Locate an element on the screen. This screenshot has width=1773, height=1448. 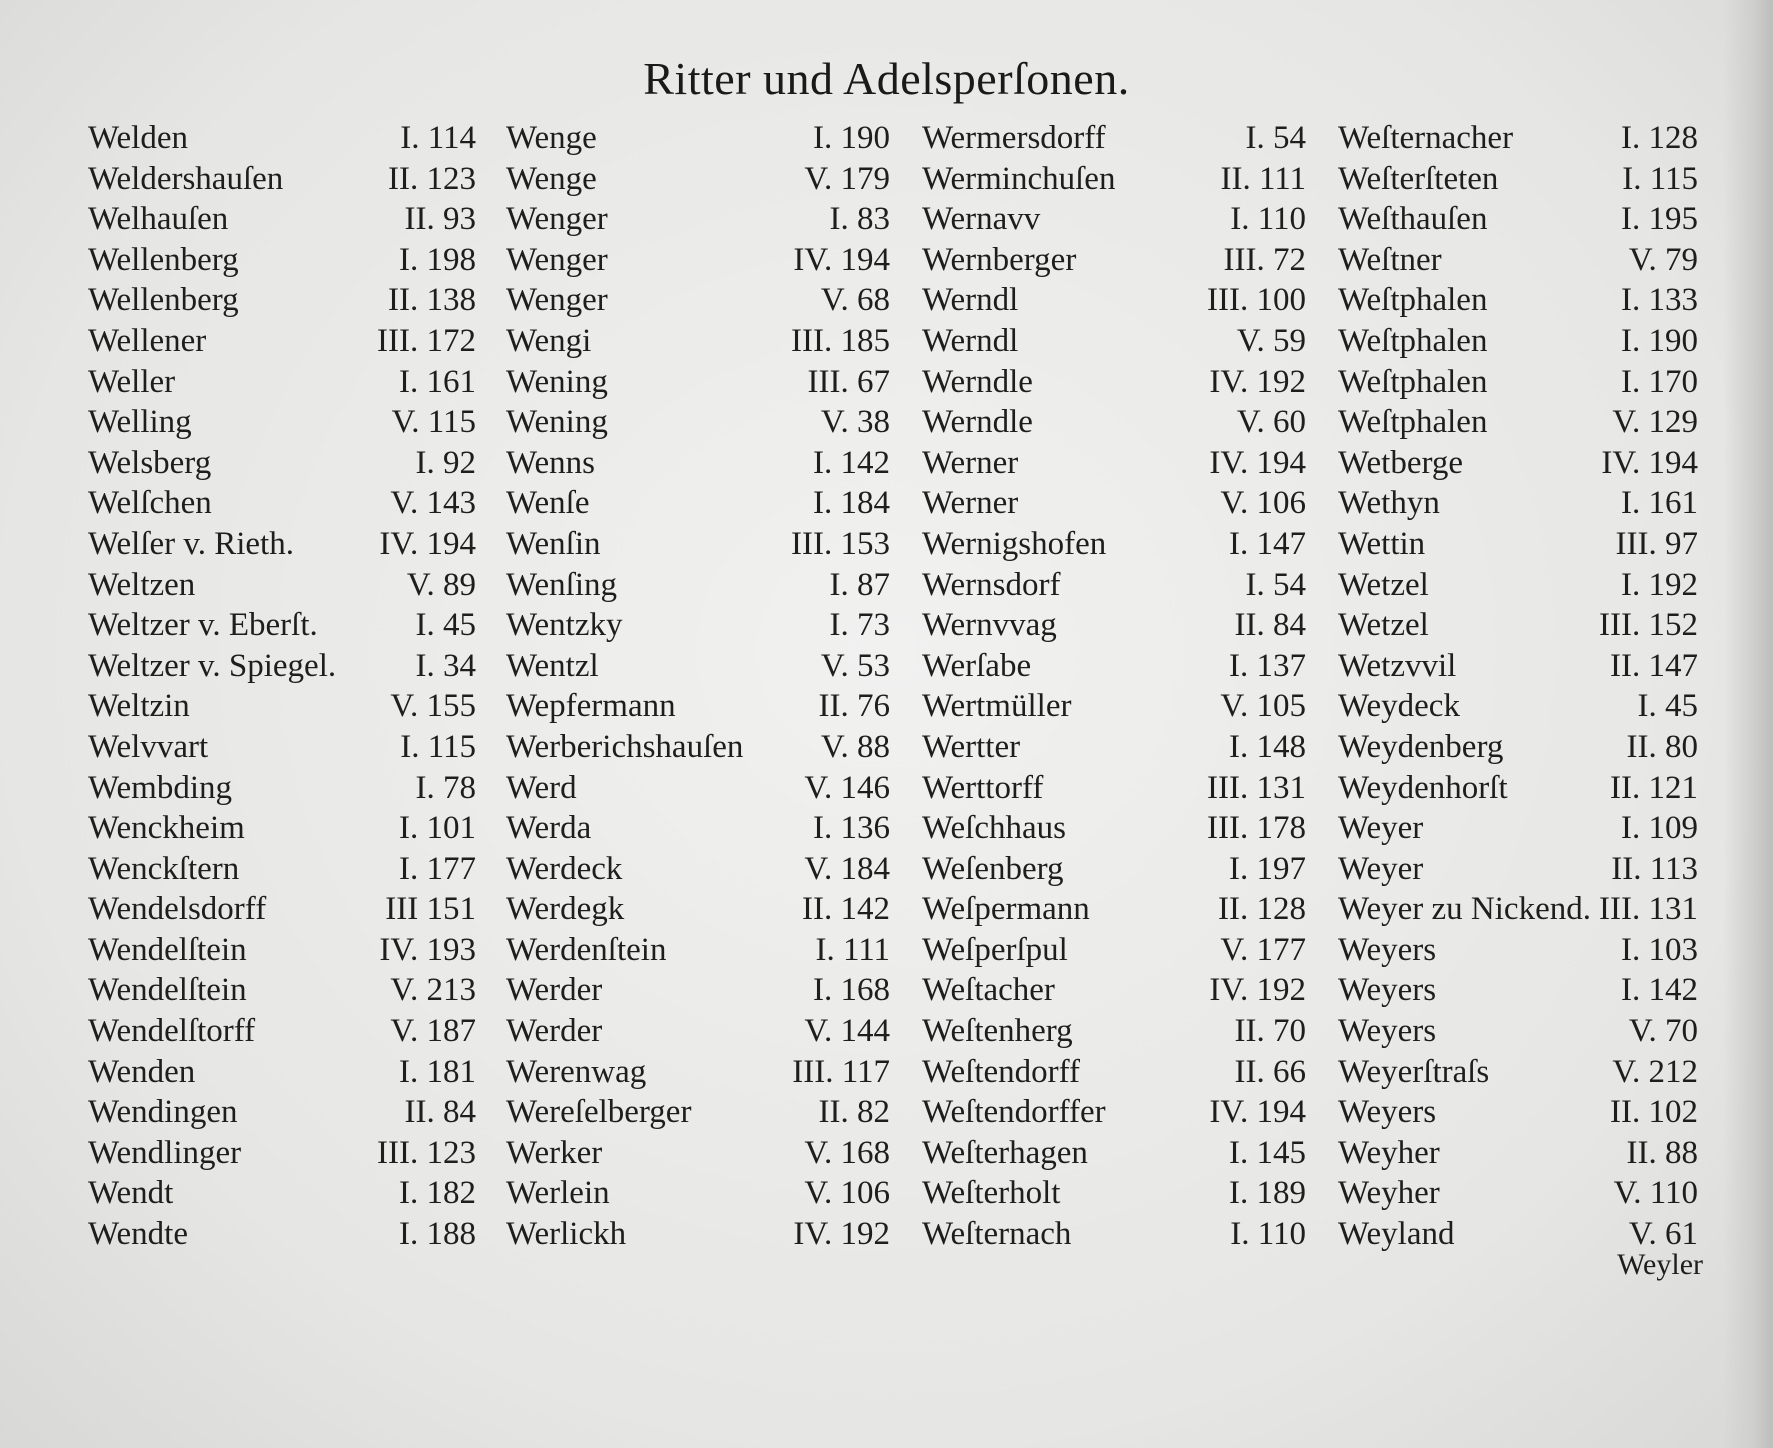
entry-name: Werenwag is located at coordinates (576, 1071).